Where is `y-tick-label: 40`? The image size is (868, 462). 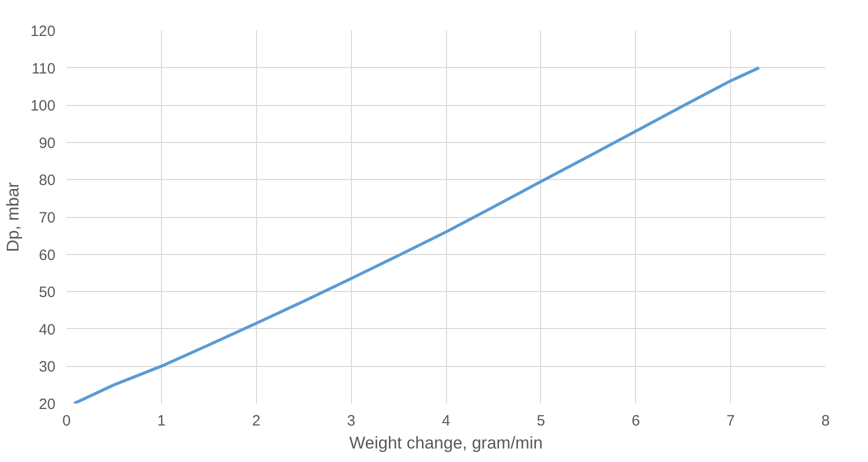 y-tick-label: 40 is located at coordinates (47, 329).